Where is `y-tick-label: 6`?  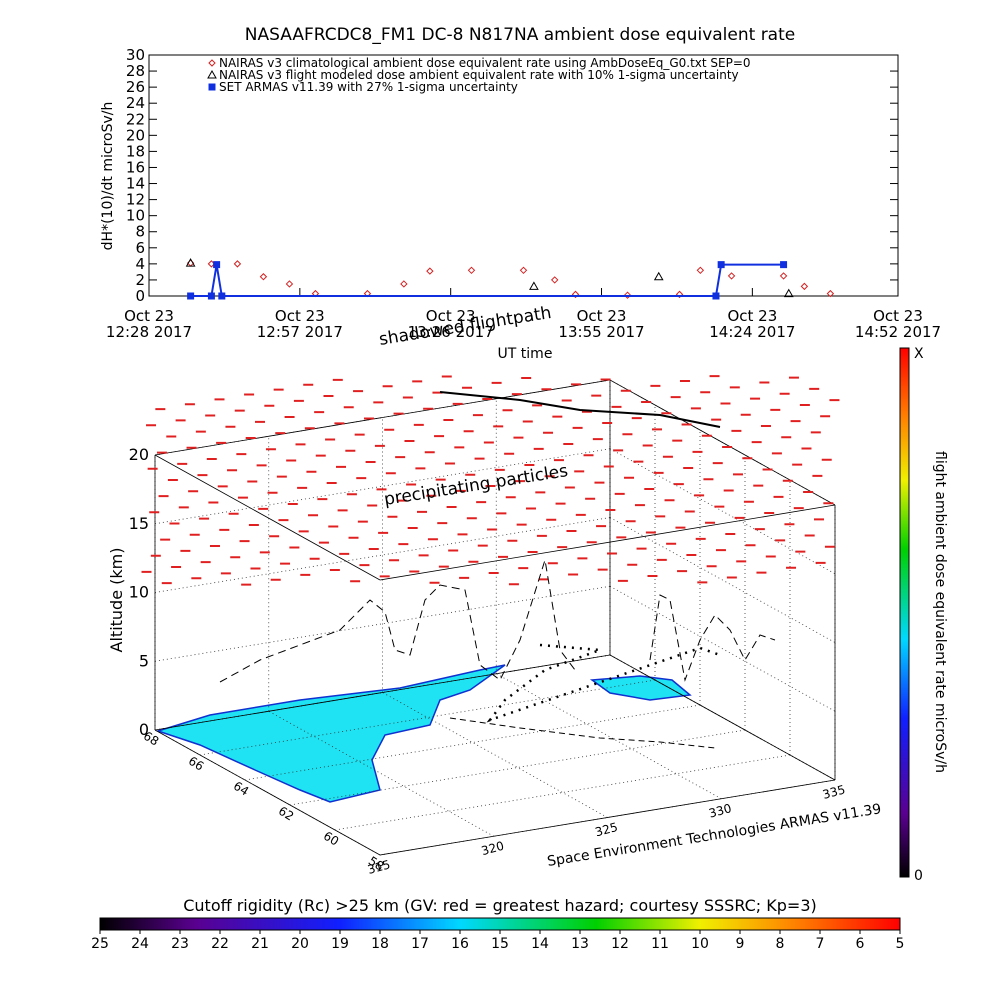 y-tick-label: 6 is located at coordinates (140, 248).